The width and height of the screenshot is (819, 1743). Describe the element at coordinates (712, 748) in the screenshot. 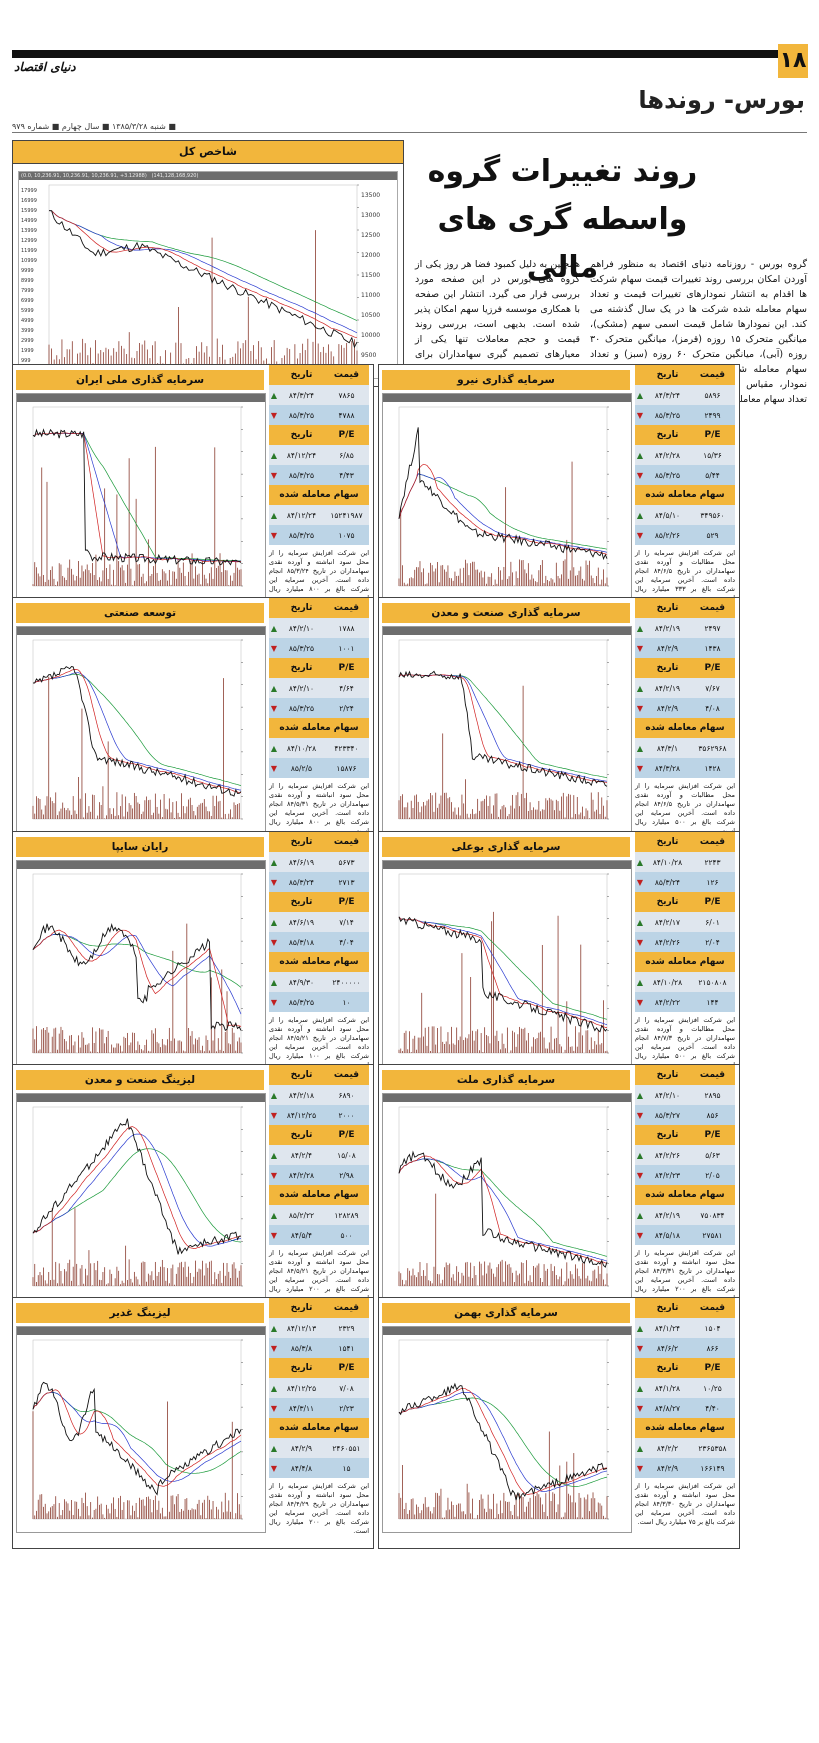

I see `stat-value: ۳۵۶۲۹۶۸` at that location.